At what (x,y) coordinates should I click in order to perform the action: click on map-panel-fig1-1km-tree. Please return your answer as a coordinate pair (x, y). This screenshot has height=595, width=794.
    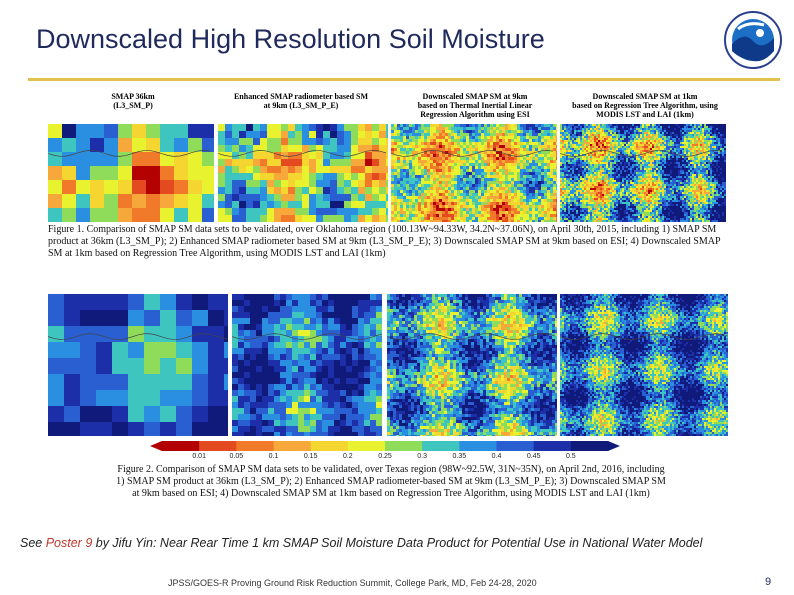
    Looking at the image, I should click on (643, 173).